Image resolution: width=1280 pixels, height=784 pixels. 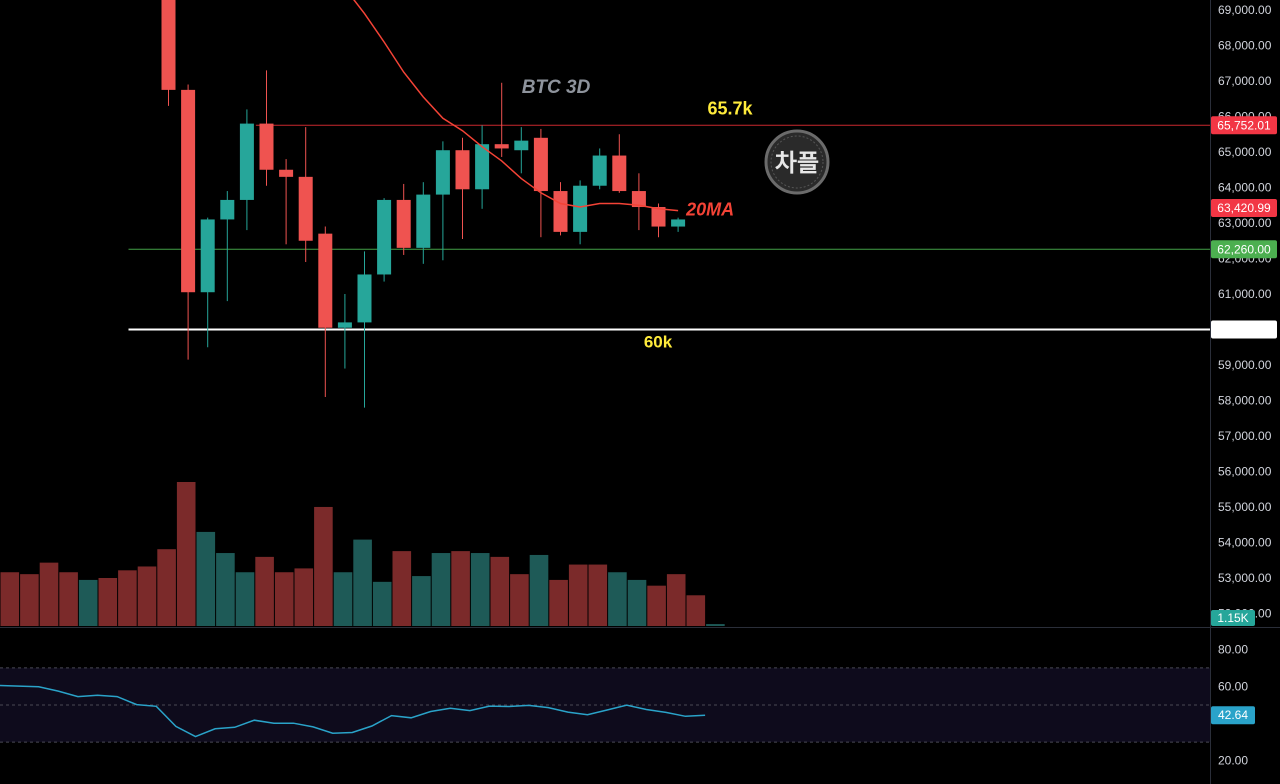 I want to click on price-tick-label: 69,000.00, so click(x=1245, y=10).